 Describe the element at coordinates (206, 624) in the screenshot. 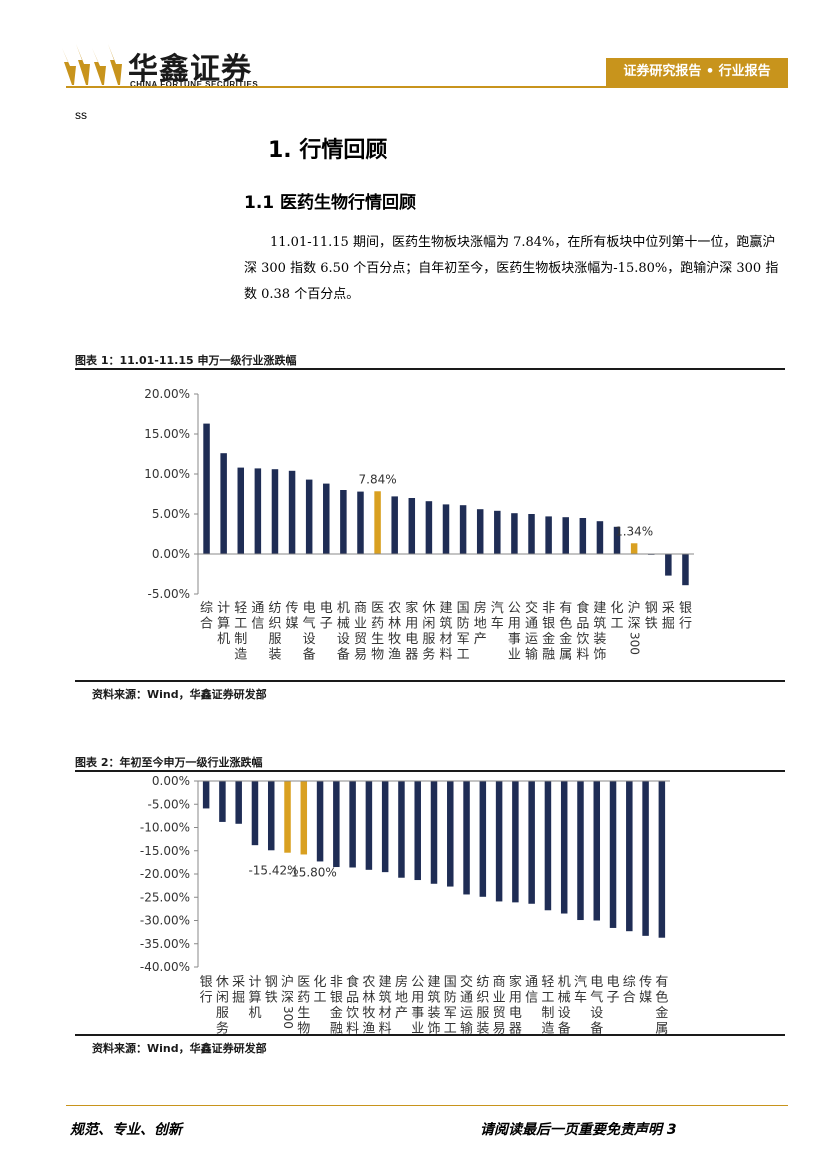

I see `category-label: 合` at that location.